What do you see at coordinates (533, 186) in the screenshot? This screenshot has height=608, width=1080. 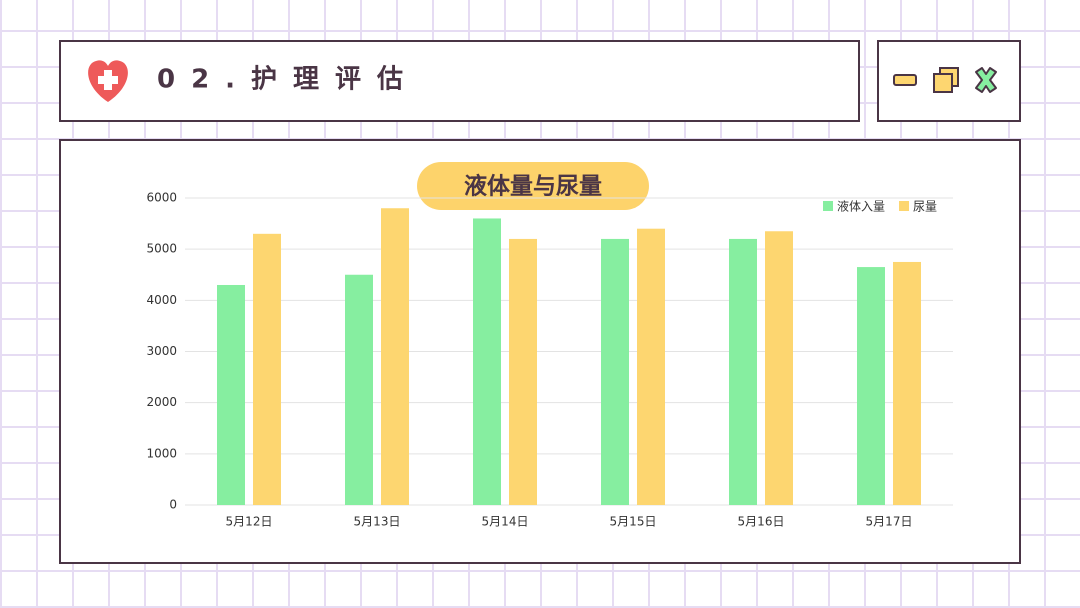 I see `chart-title: 液体量与尿量` at bounding box center [533, 186].